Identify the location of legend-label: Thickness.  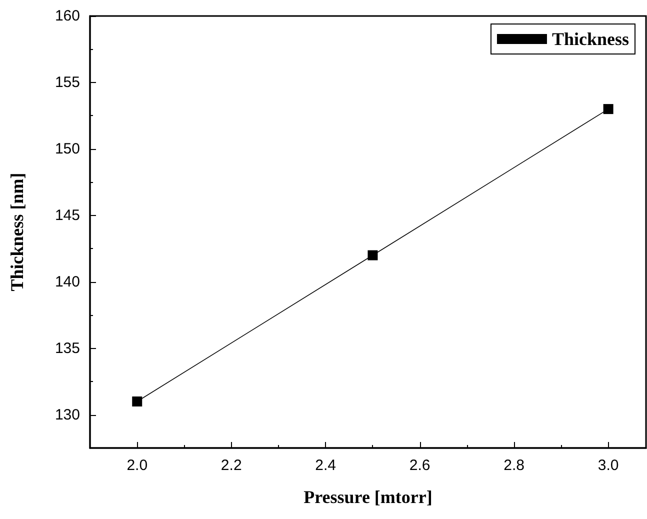
(591, 39).